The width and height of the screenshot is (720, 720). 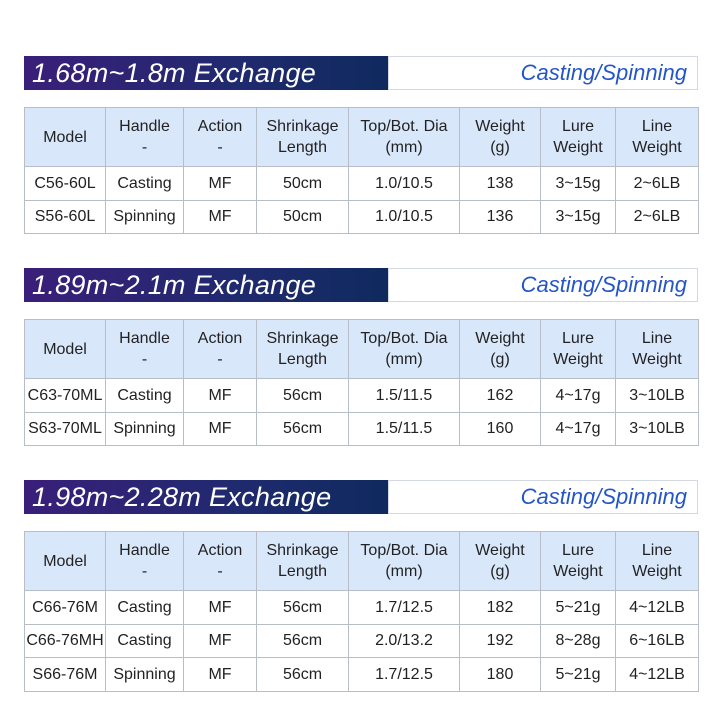 I want to click on table-cell: 8~28g, so click(x=578, y=640).